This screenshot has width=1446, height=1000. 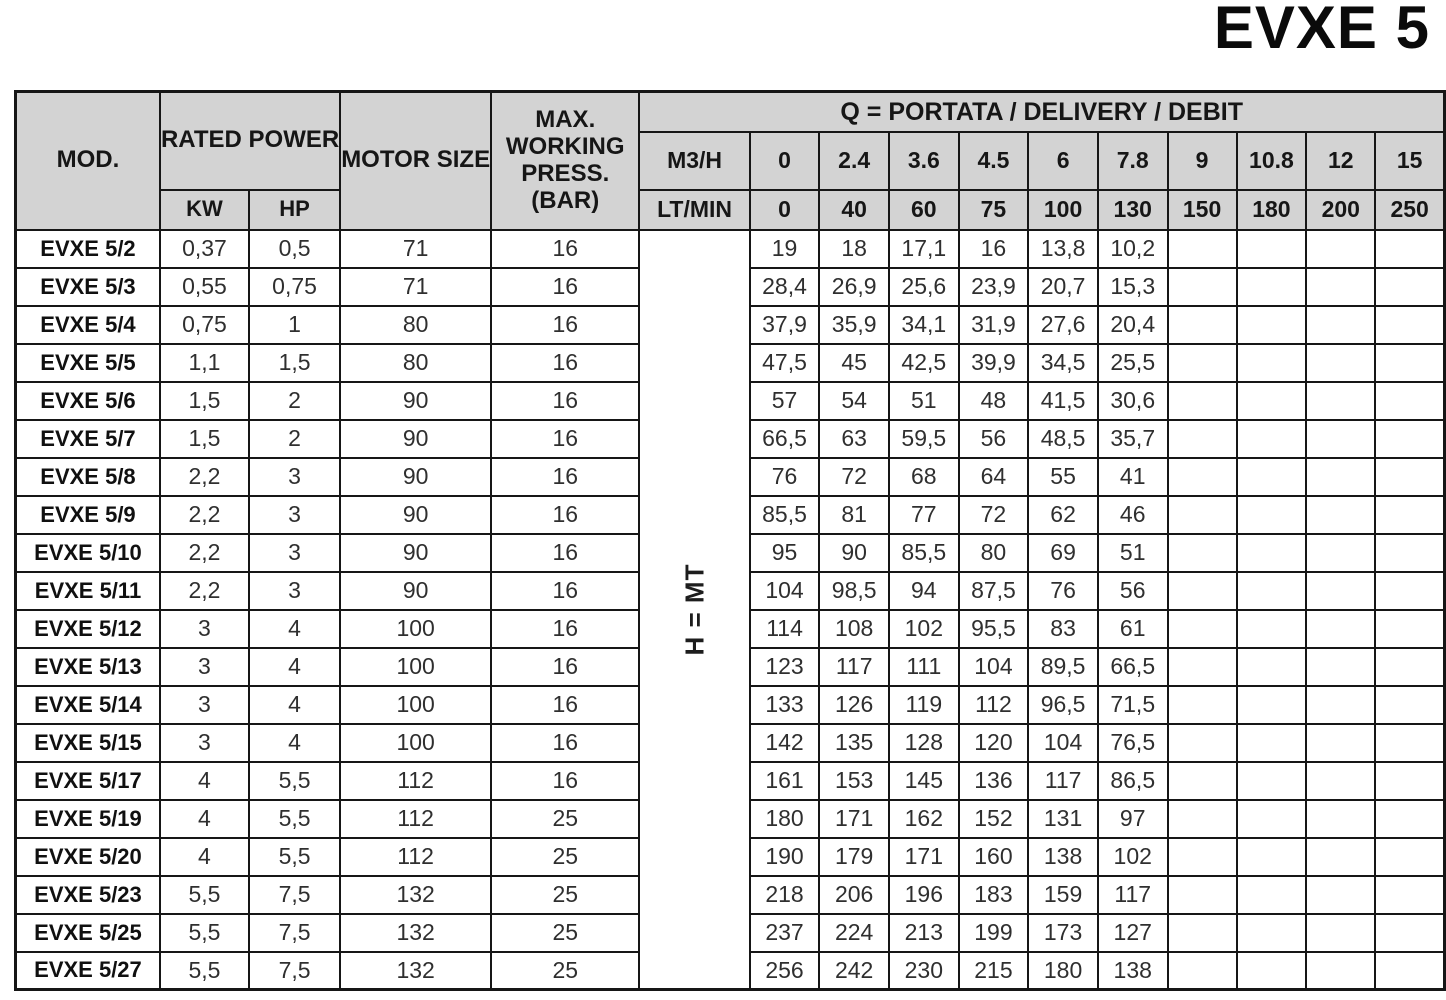 What do you see at coordinates (854, 324) in the screenshot?
I see `head-value-cell: 35,9` at bounding box center [854, 324].